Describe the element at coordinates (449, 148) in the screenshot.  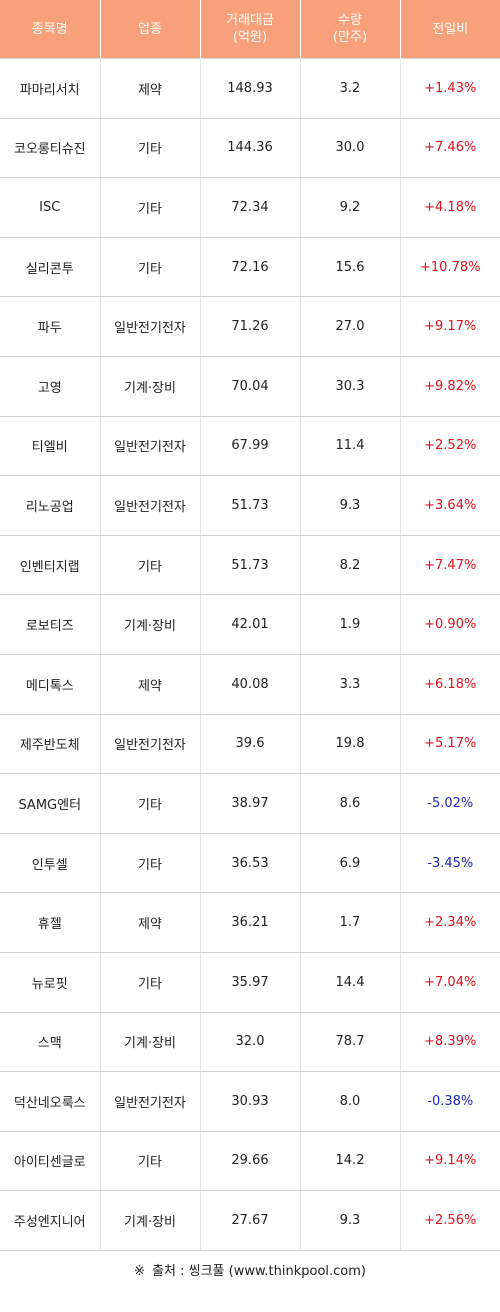
I see `change-cell: +7.46%` at that location.